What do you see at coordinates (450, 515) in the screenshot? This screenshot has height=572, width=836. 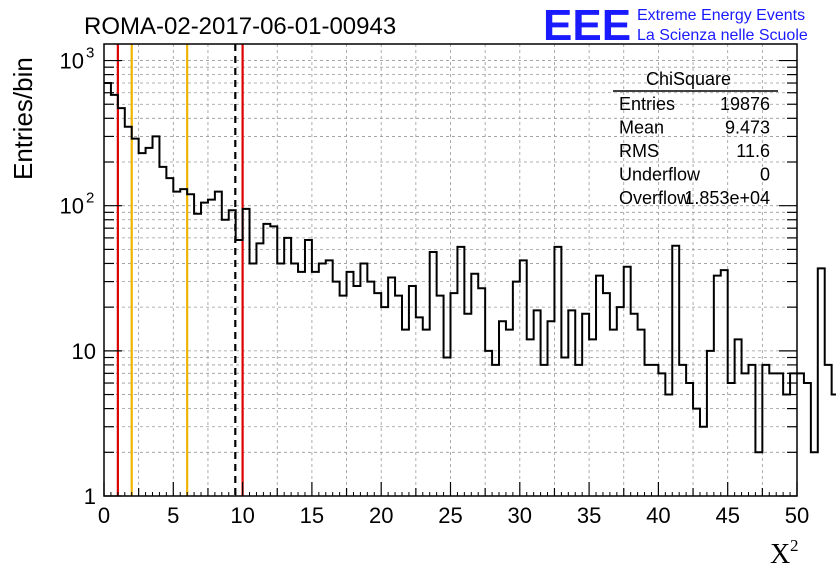 I see `x-tick-label: 25` at bounding box center [450, 515].